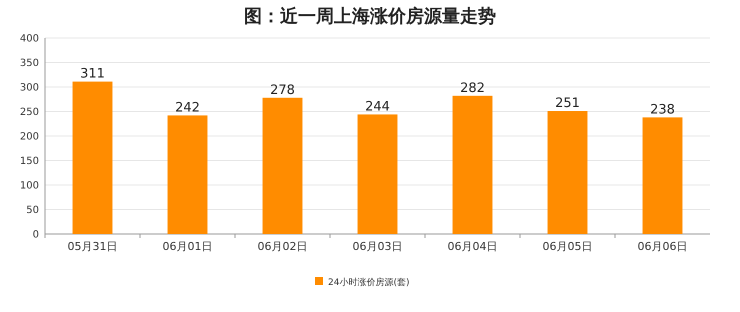  Describe the element at coordinates (377, 106) in the screenshot. I see `data-label: 244` at that location.